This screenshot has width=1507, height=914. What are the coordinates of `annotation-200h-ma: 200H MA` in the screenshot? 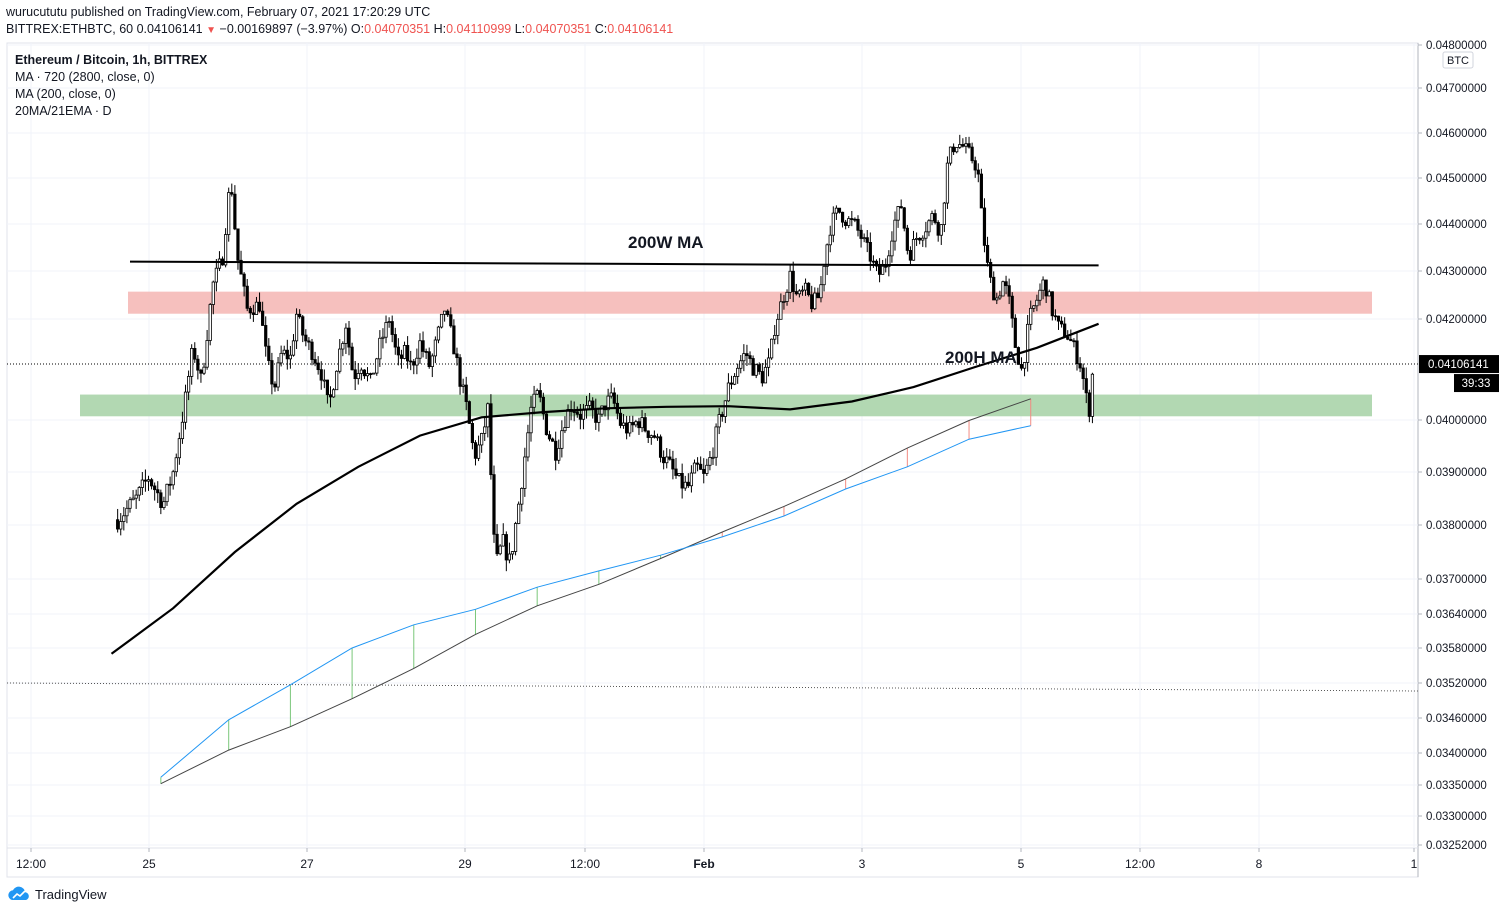 It's located at (981, 357).